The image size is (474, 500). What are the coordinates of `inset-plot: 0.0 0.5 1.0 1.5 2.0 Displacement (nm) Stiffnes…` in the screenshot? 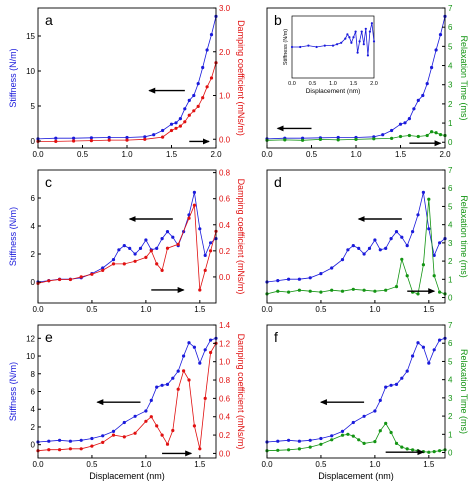 It's located at (330, 55).